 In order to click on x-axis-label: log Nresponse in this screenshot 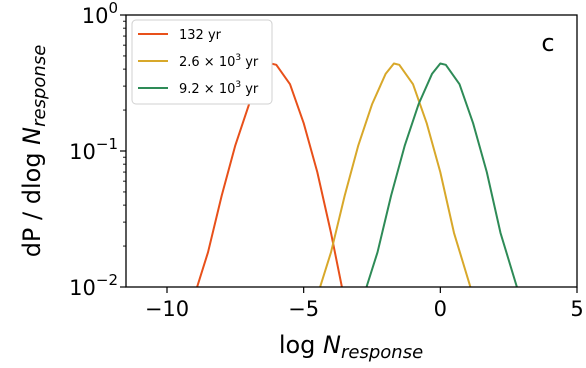, I will do `click(351, 347)`.